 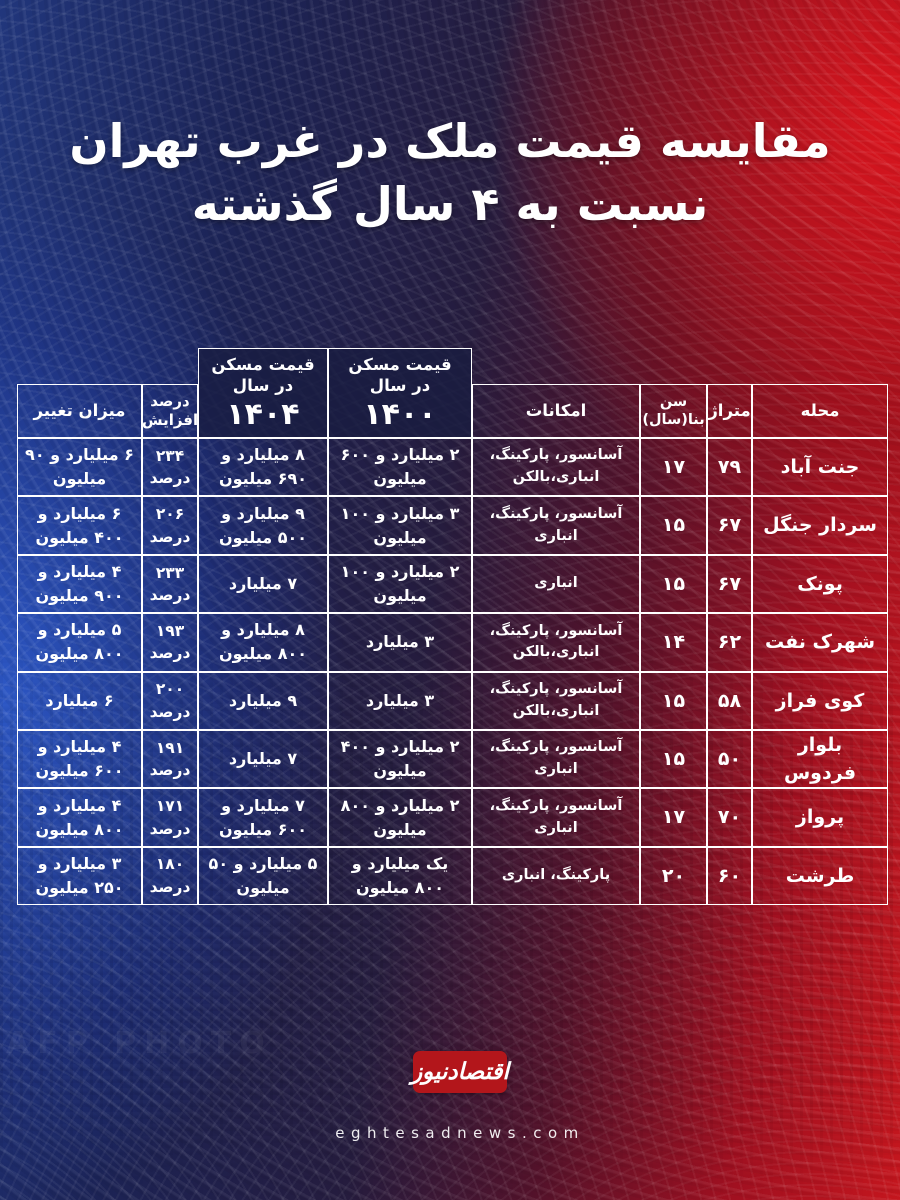 I want to click on price-1404-cell: ۹ میلیارد, so click(x=263, y=700).